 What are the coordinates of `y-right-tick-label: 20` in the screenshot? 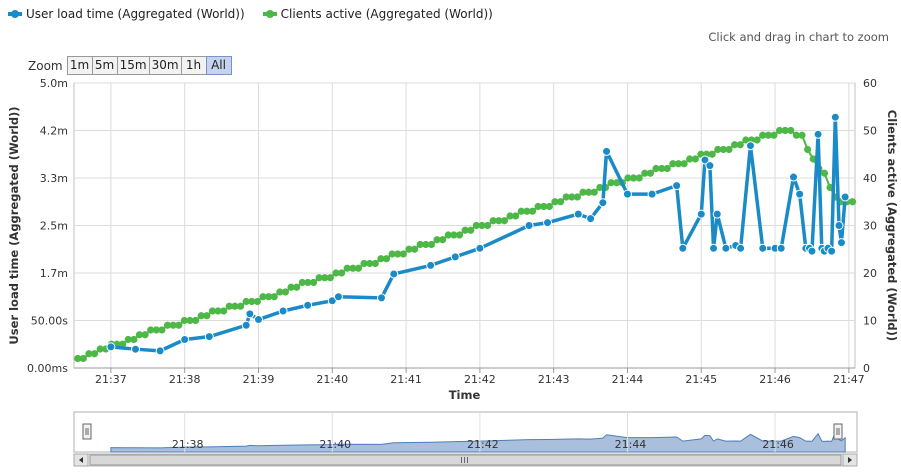 It's located at (870, 273).